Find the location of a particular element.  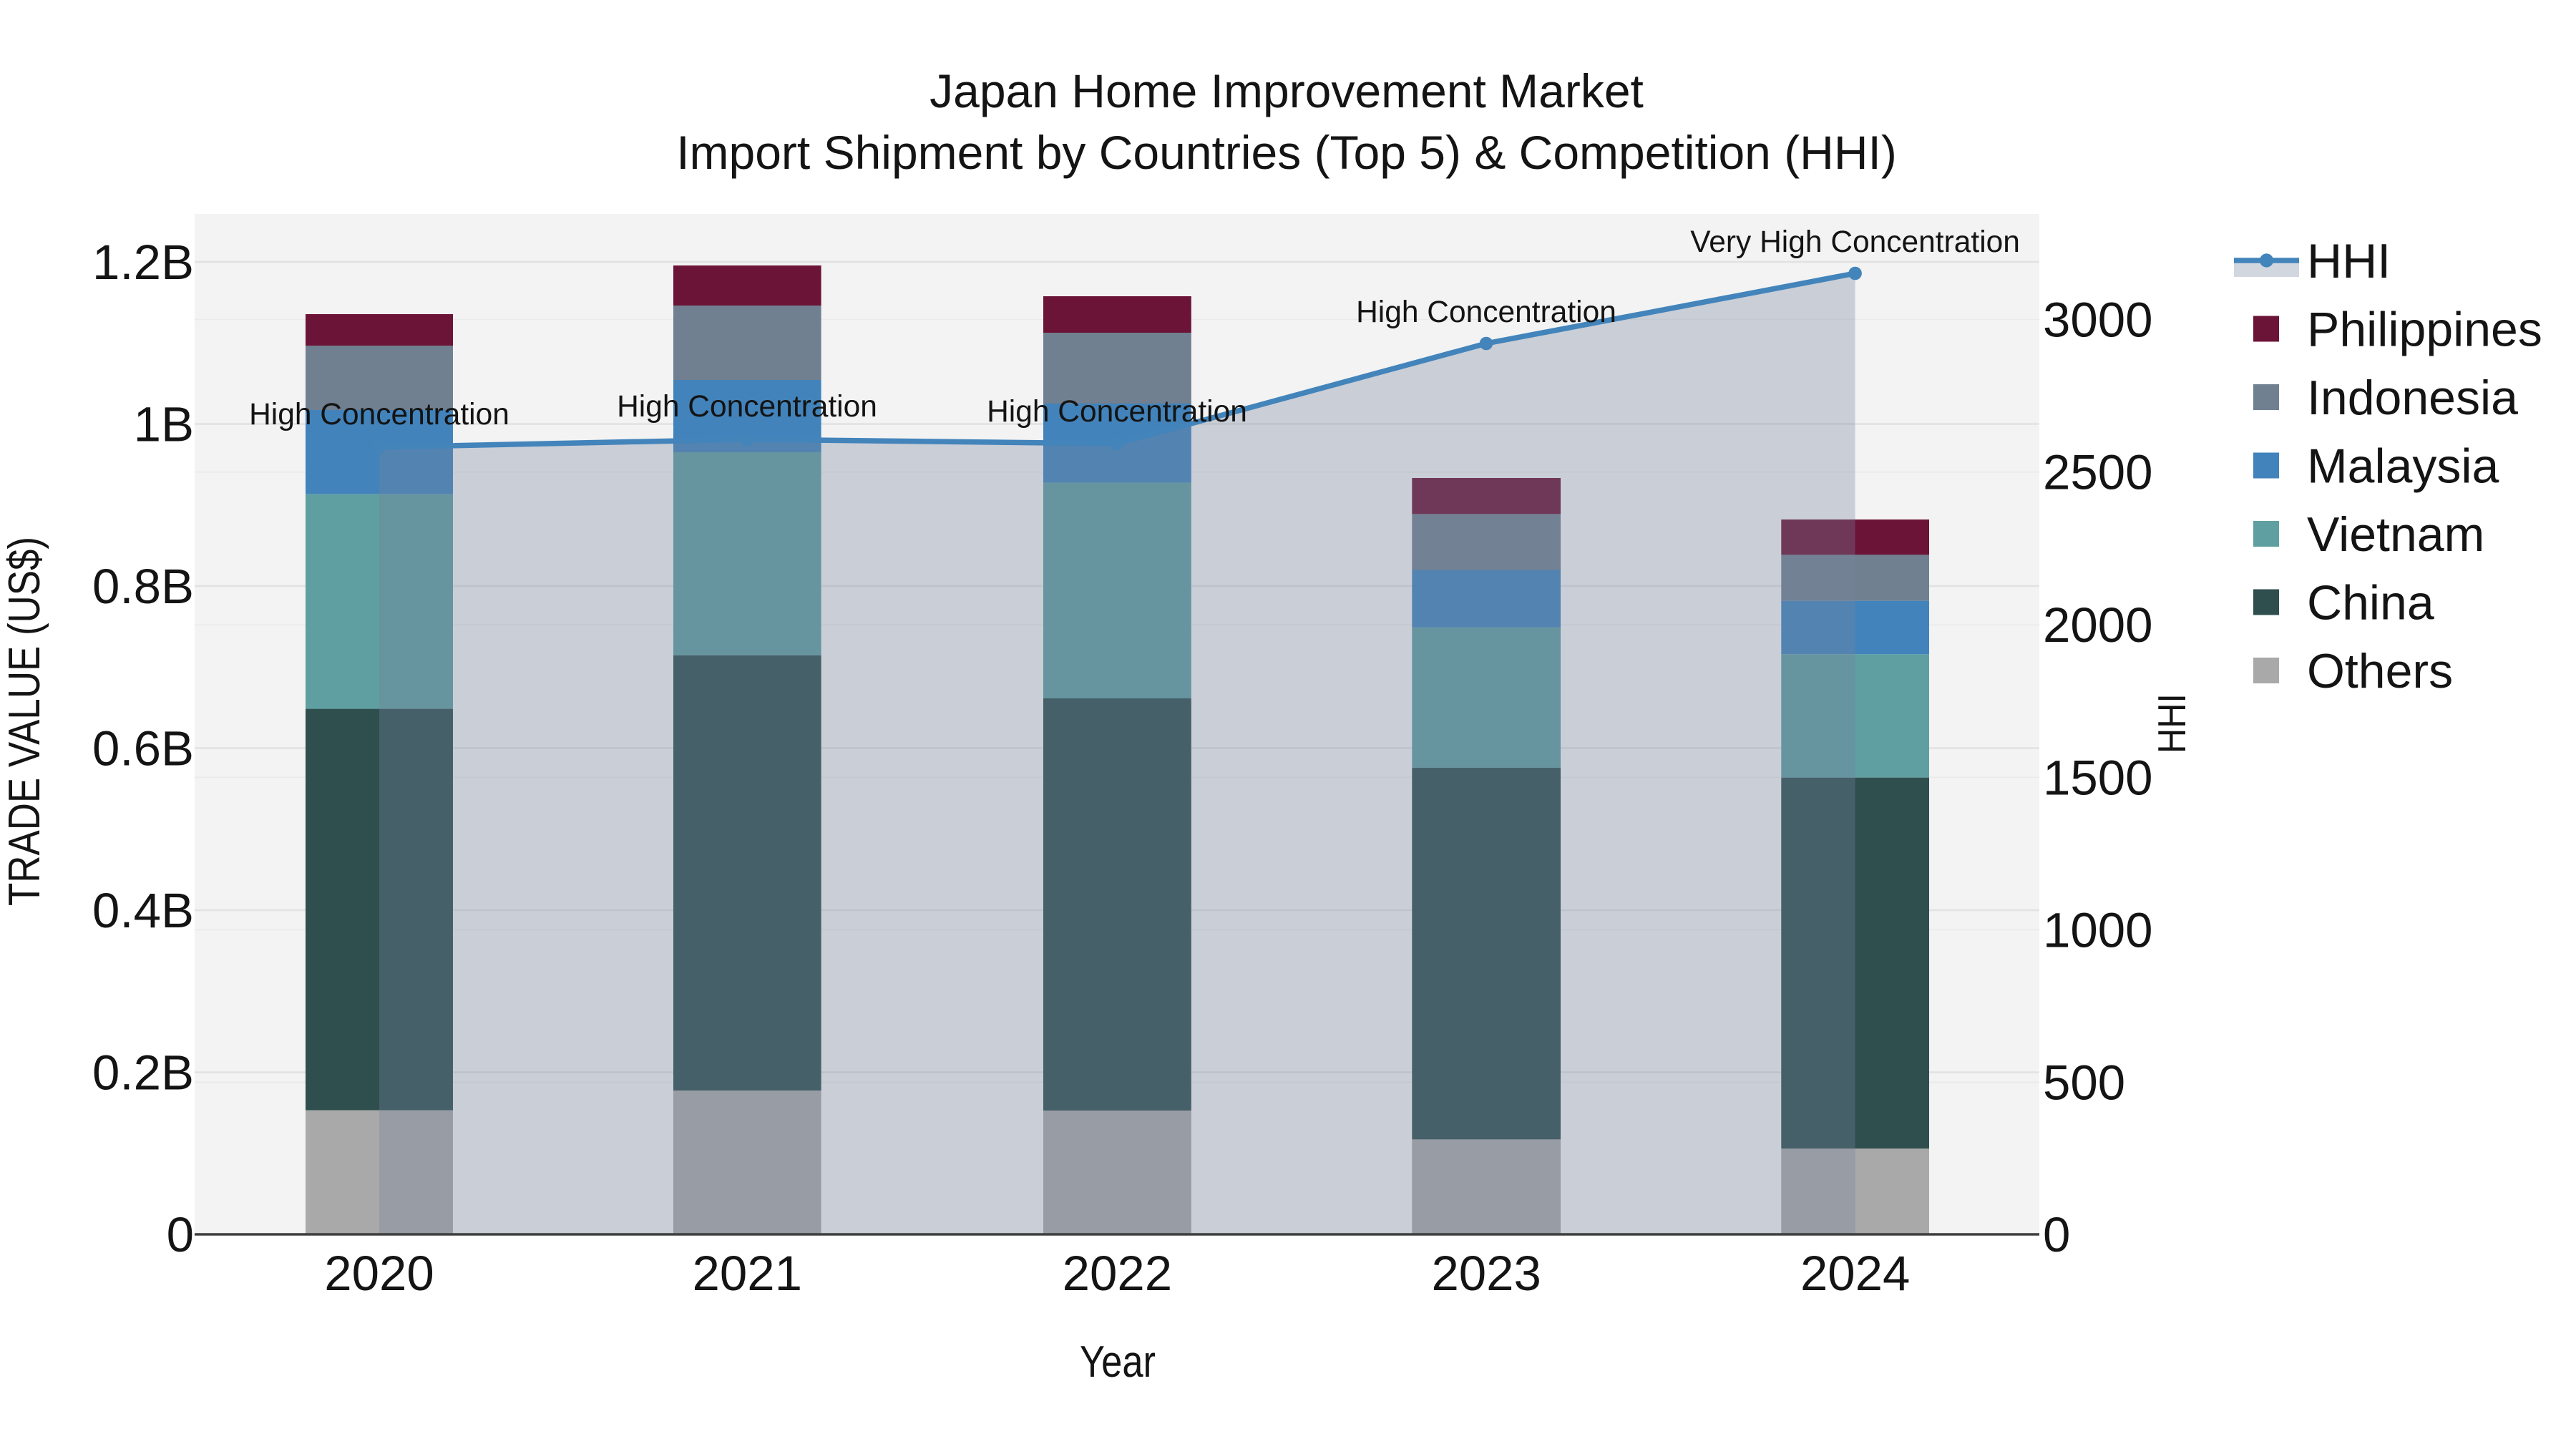

svg-text: 2024 is located at coordinates (1855, 1273).